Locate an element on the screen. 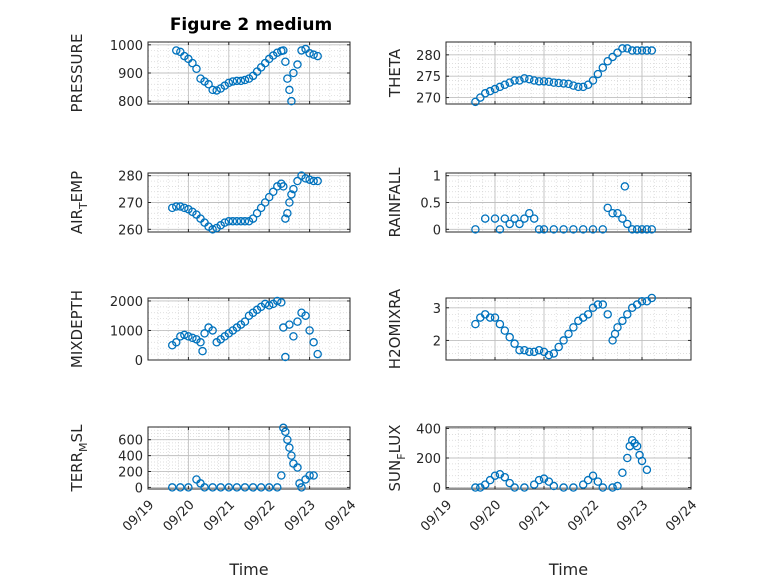 The height and width of the screenshot is (583, 778). y-tick-label: 800 is located at coordinates (130, 102).